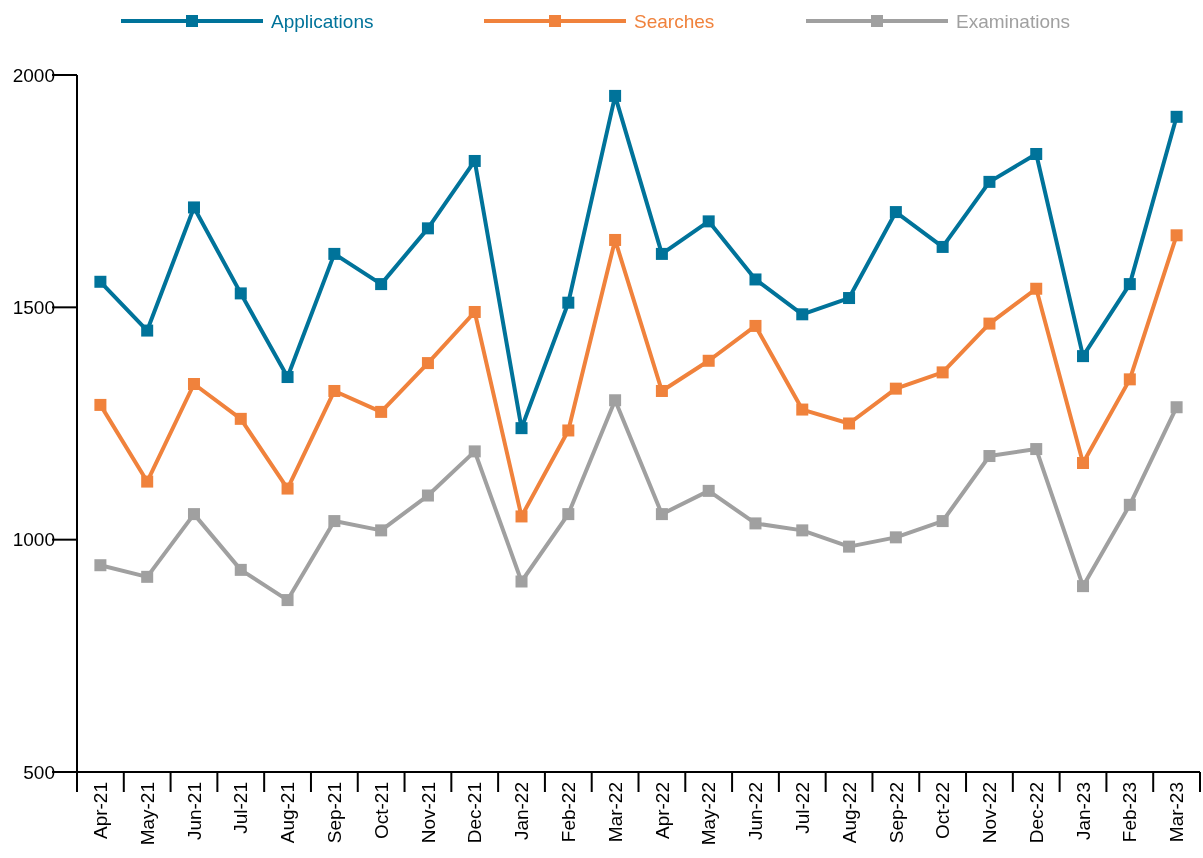 Image resolution: width=1203 pixels, height=858 pixels. Describe the element at coordinates (147, 814) in the screenshot. I see `x-tick-label: May-21` at that location.